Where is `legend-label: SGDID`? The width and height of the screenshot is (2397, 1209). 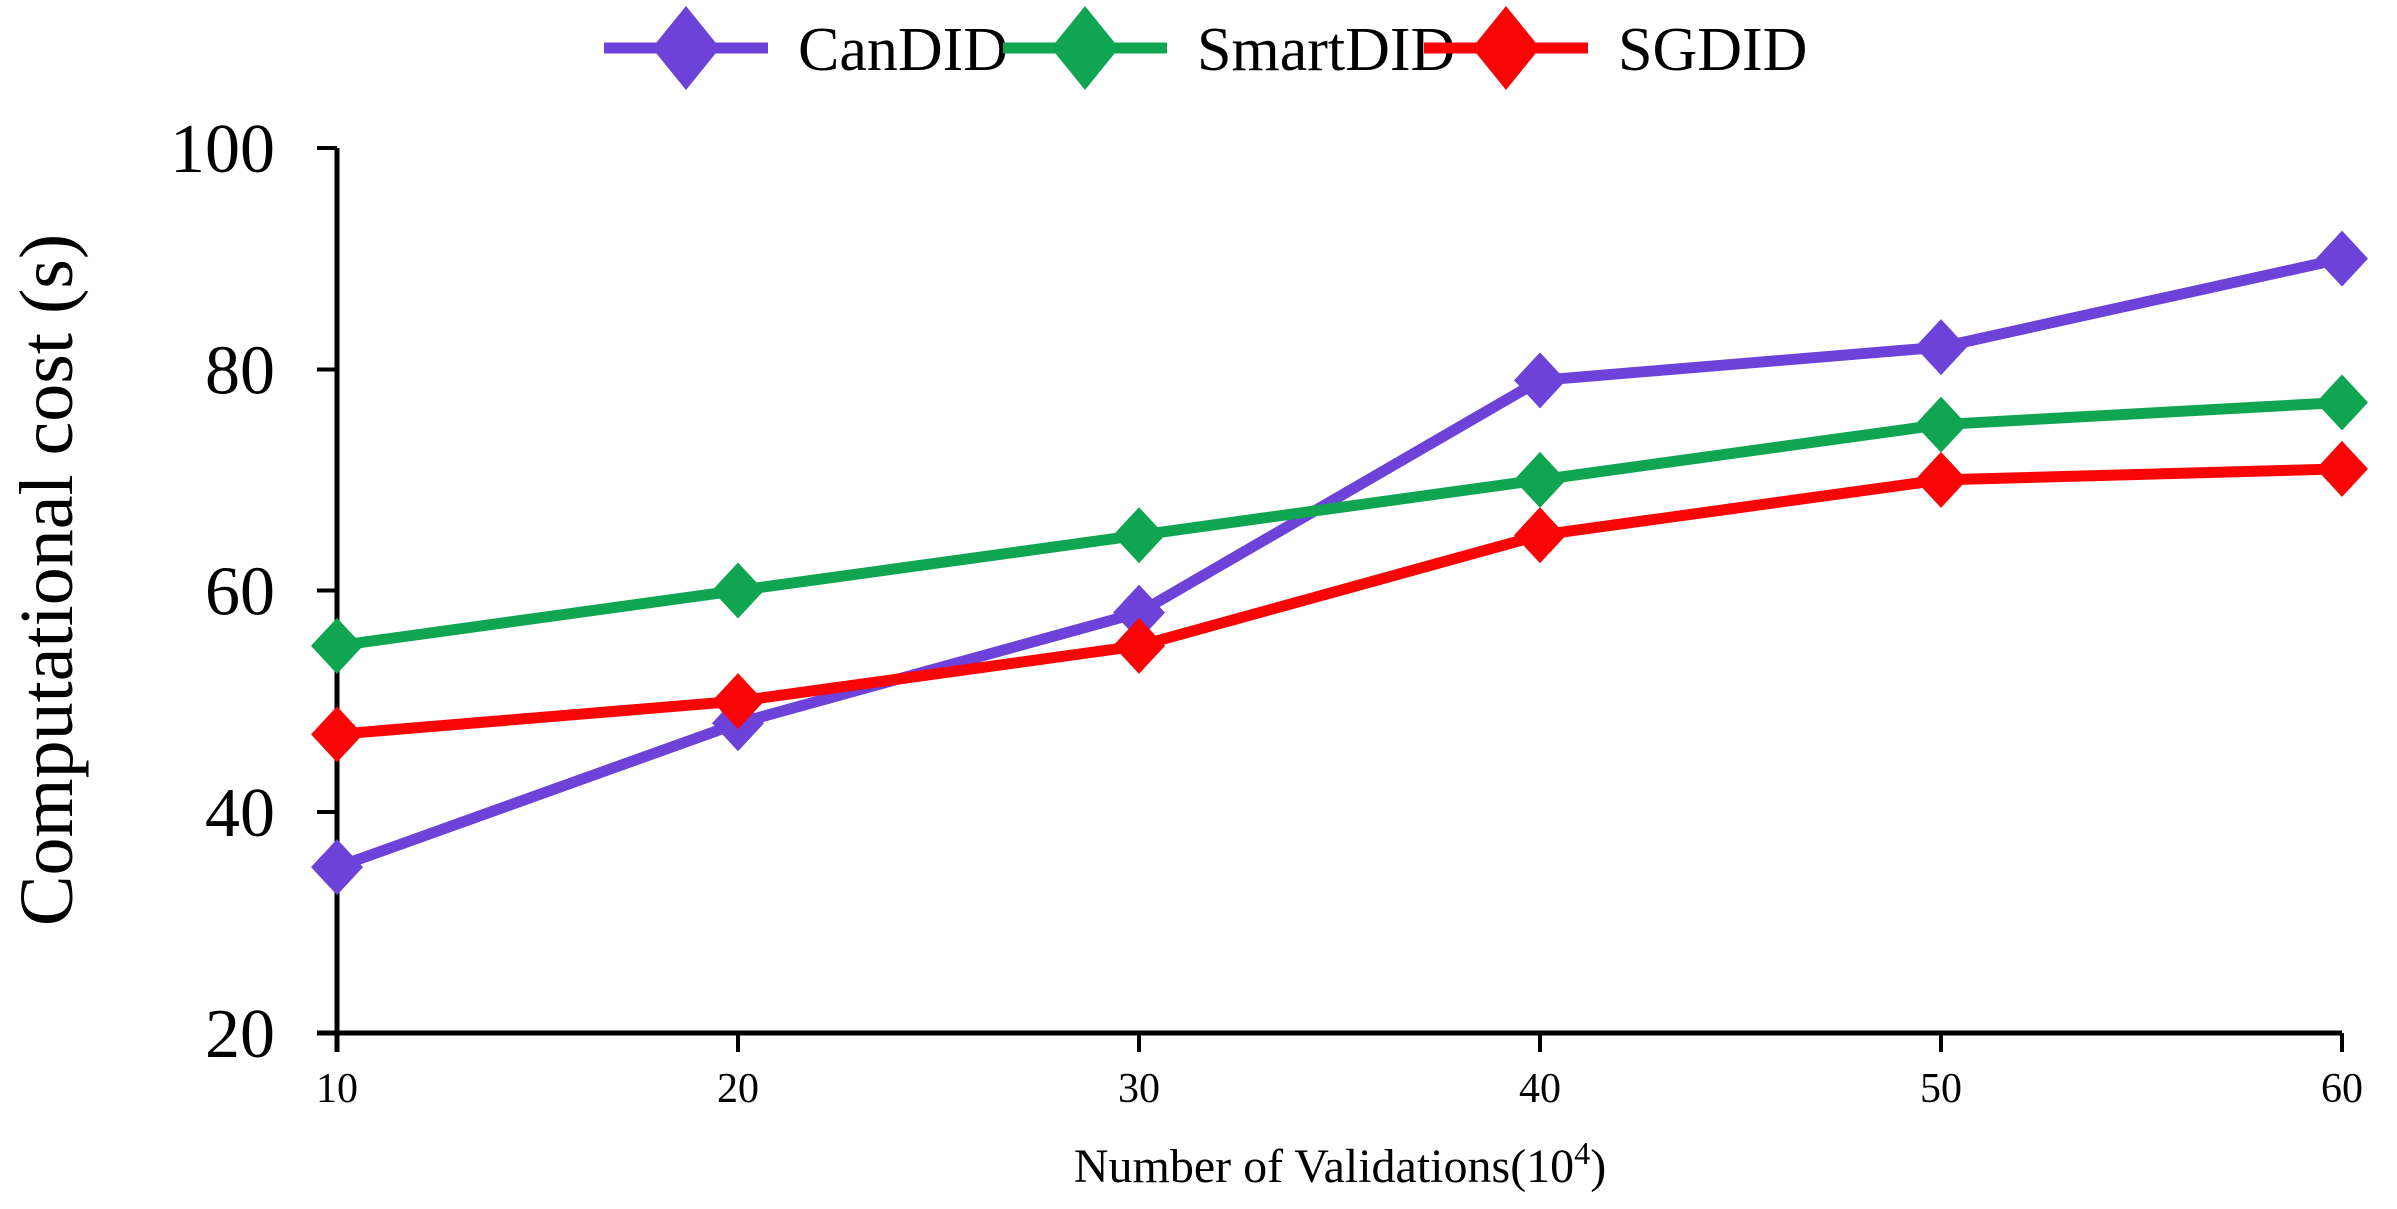
legend-label: SGDID is located at coordinates (1712, 50).